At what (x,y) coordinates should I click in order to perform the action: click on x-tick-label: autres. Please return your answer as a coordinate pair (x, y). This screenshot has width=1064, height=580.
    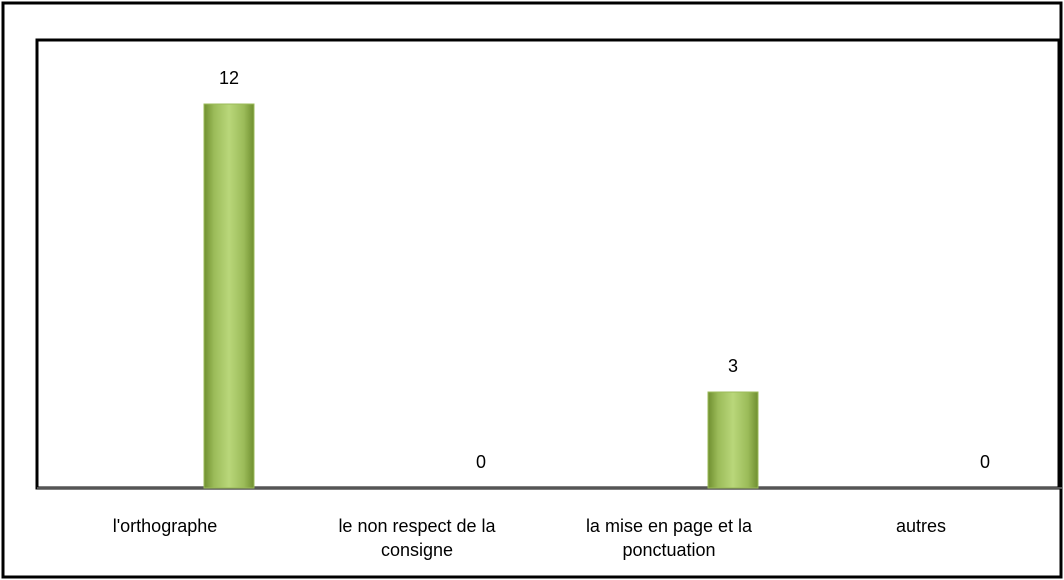
    Looking at the image, I should click on (921, 526).